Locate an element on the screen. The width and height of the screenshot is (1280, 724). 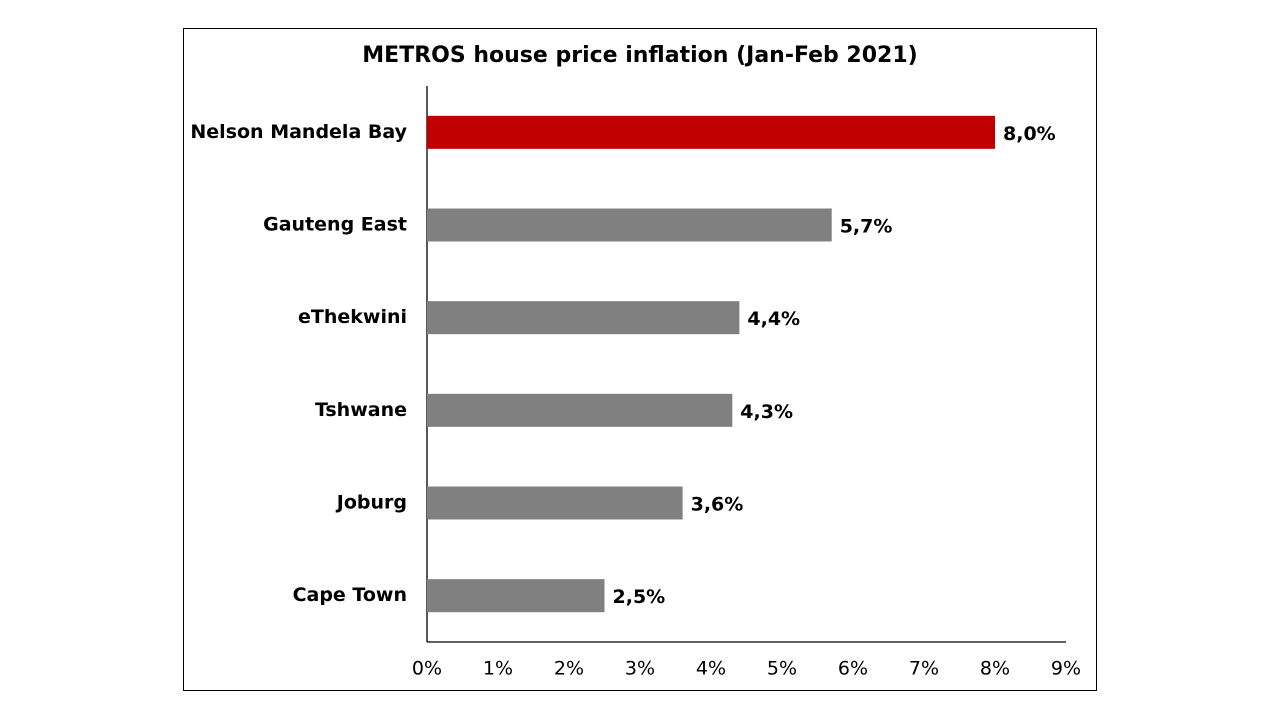
x-tick-label: 0% is located at coordinates (427, 669).